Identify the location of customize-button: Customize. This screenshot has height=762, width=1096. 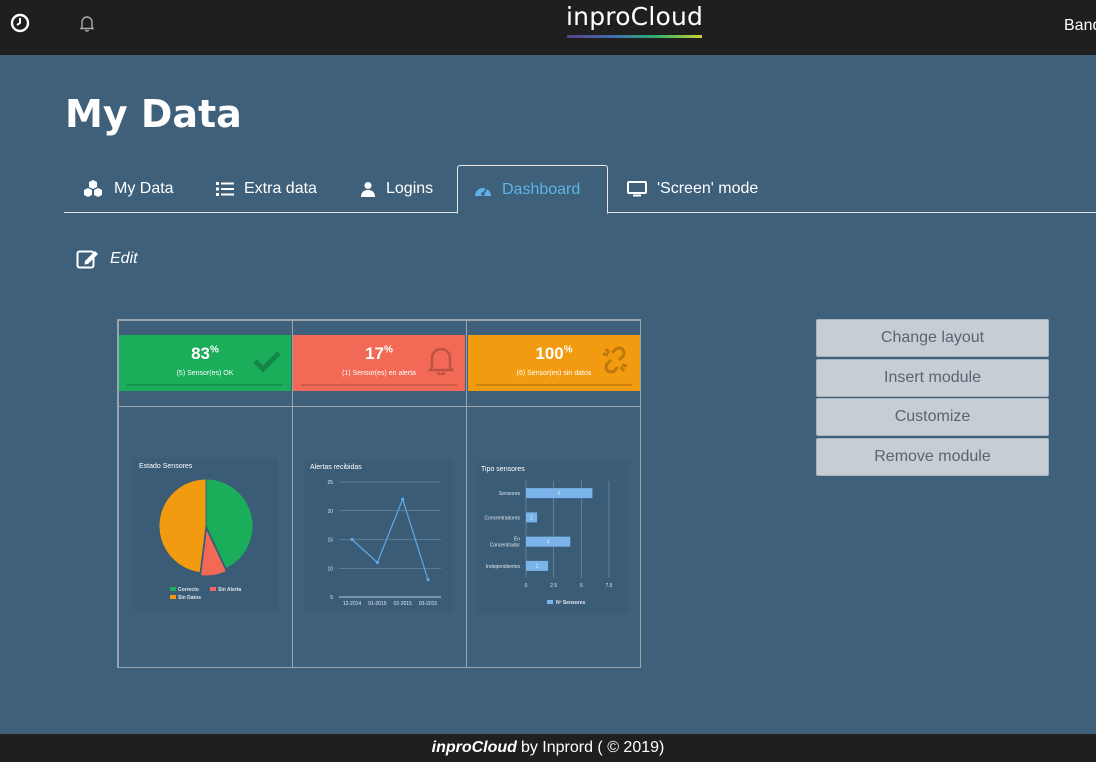
(932, 417).